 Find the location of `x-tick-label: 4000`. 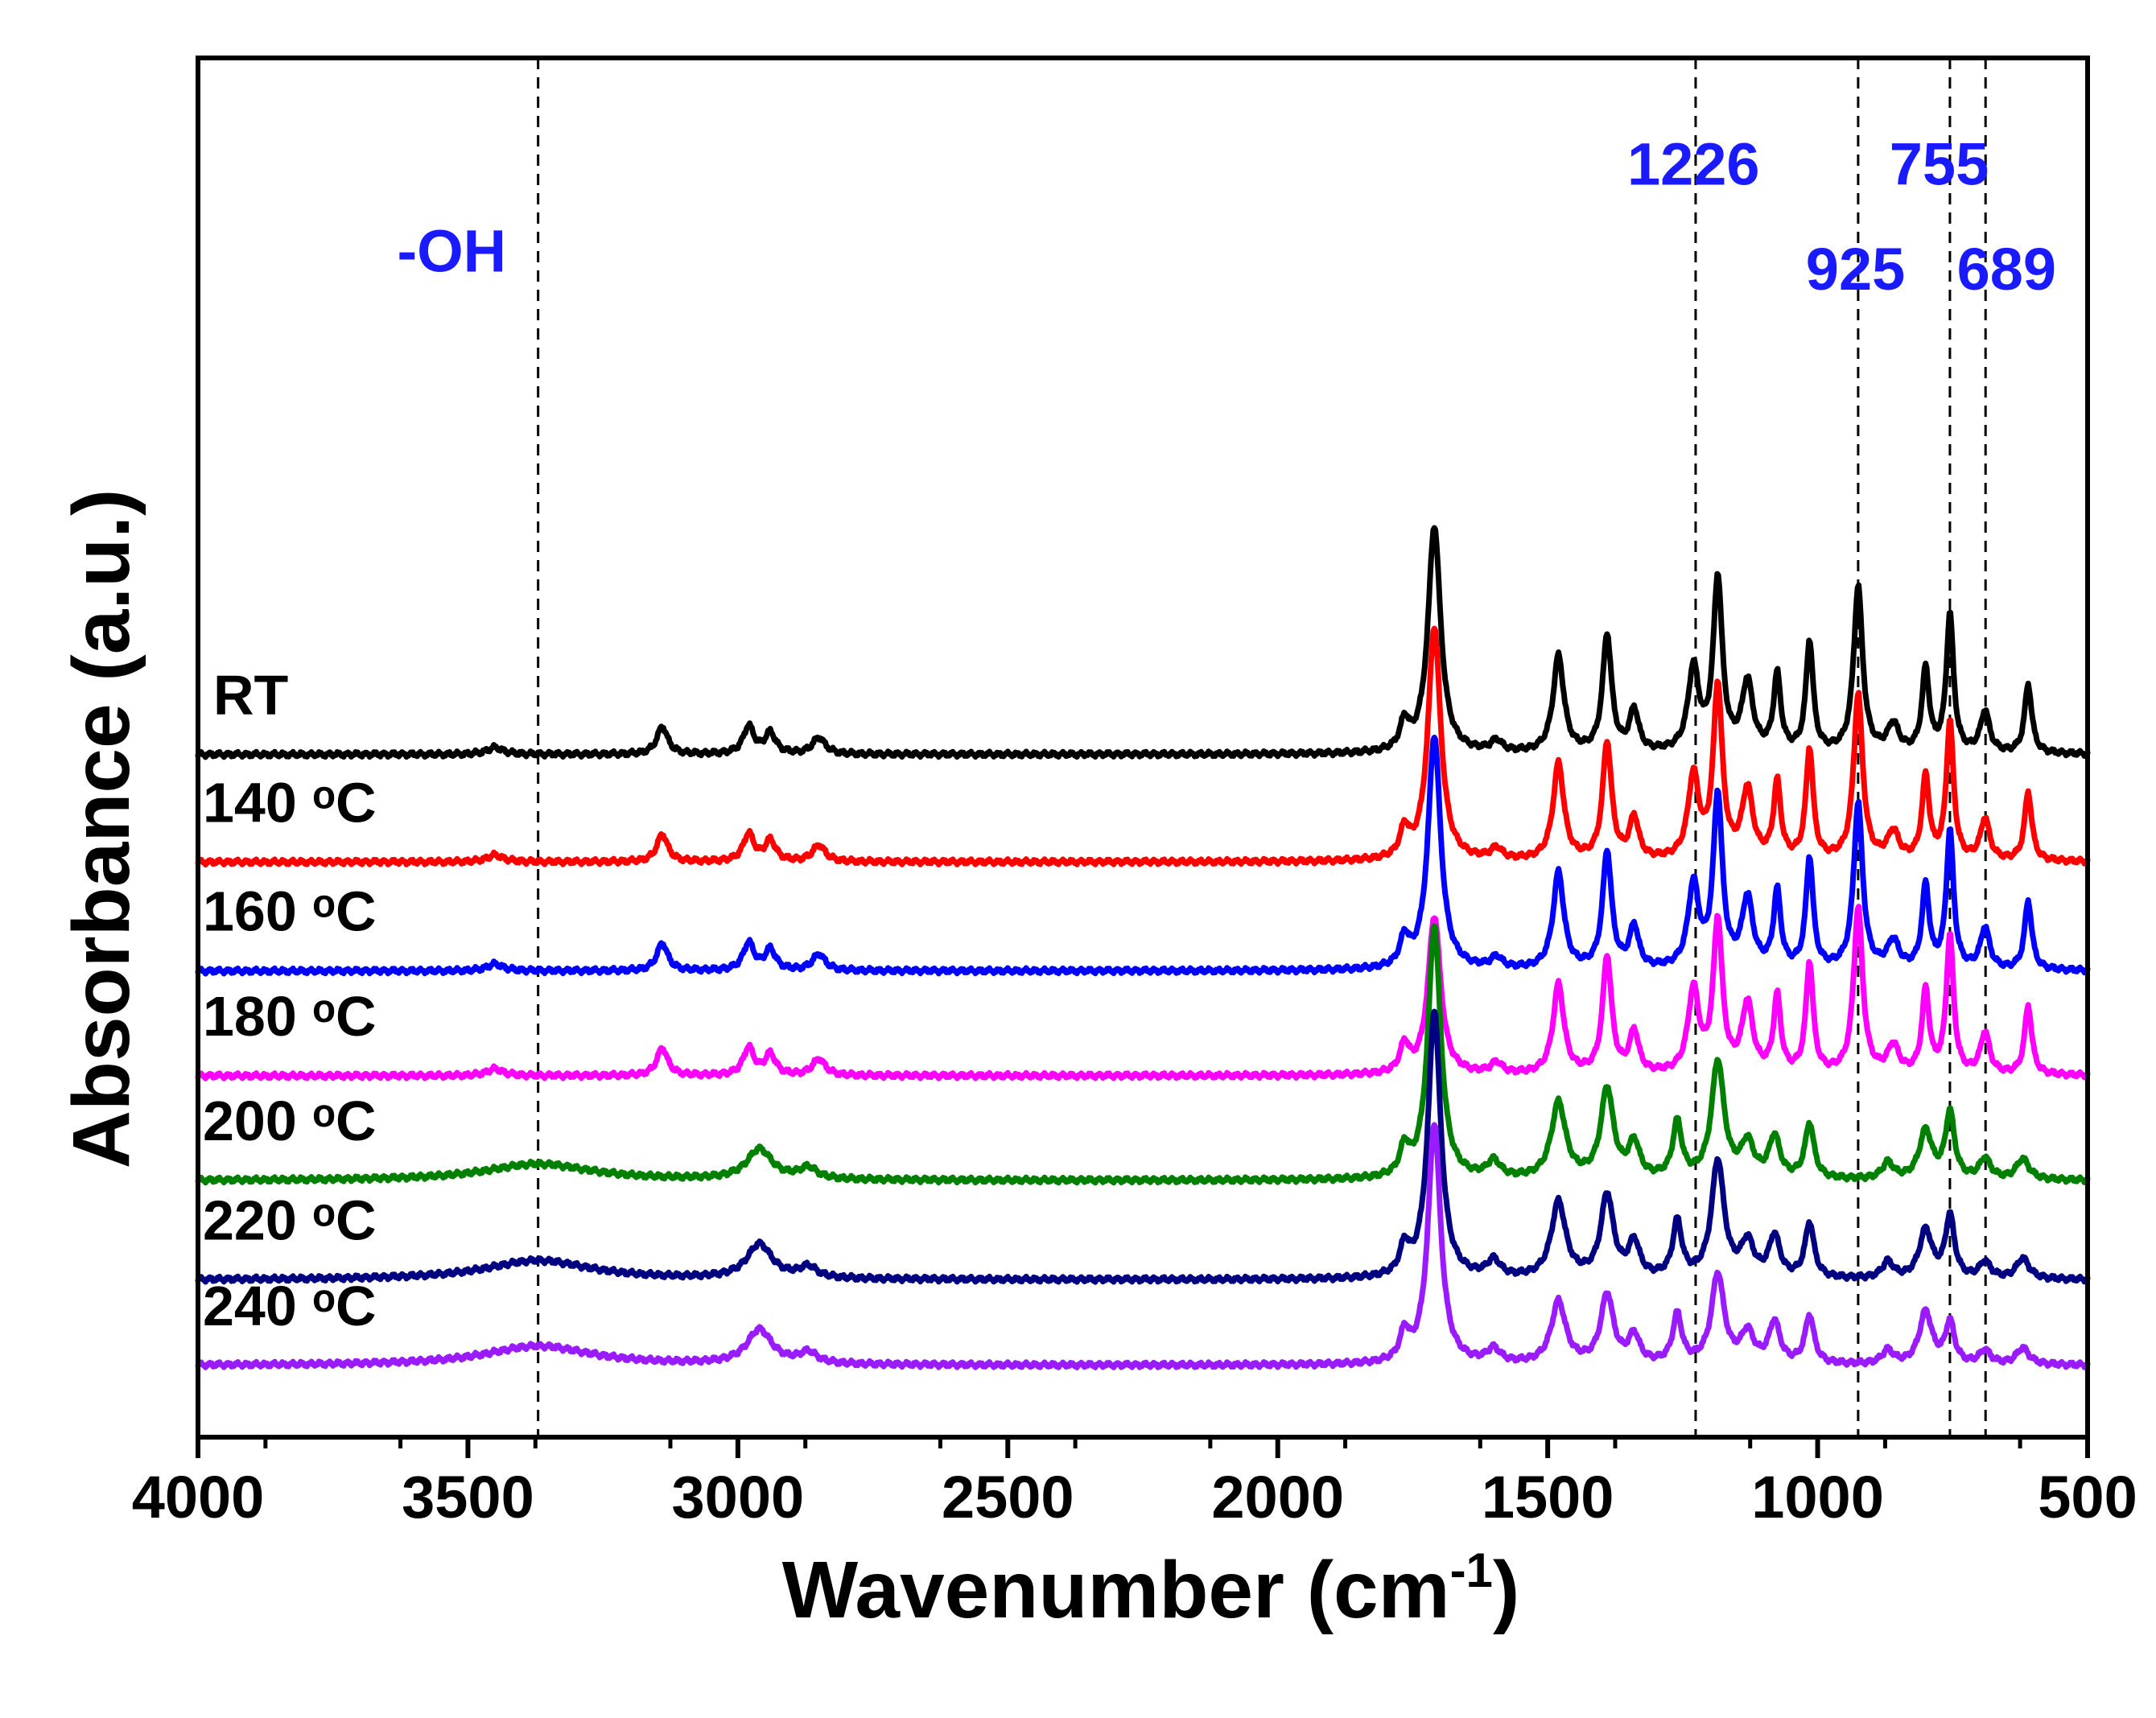

x-tick-label: 4000 is located at coordinates (199, 1497).